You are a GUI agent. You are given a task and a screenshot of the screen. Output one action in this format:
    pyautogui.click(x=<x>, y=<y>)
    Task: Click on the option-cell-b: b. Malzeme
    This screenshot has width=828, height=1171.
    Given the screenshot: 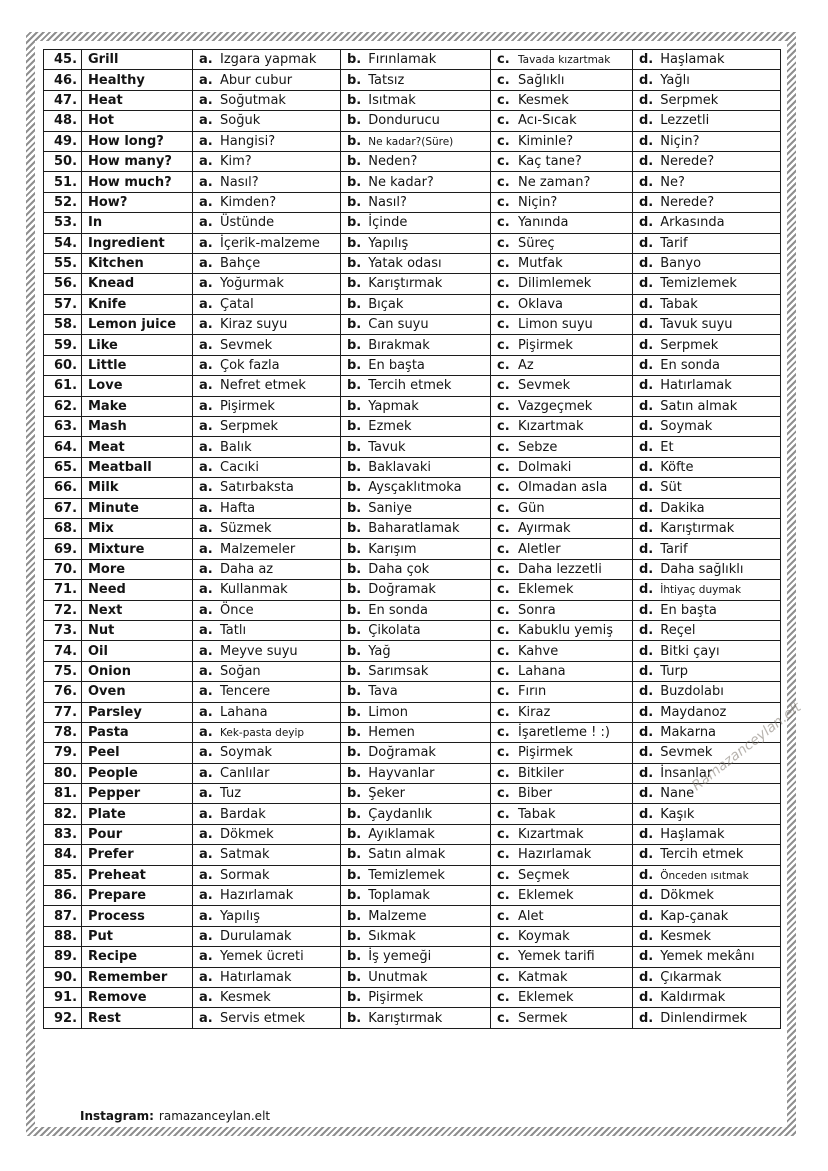 What is the action you would take?
    pyautogui.click(x=415, y=916)
    